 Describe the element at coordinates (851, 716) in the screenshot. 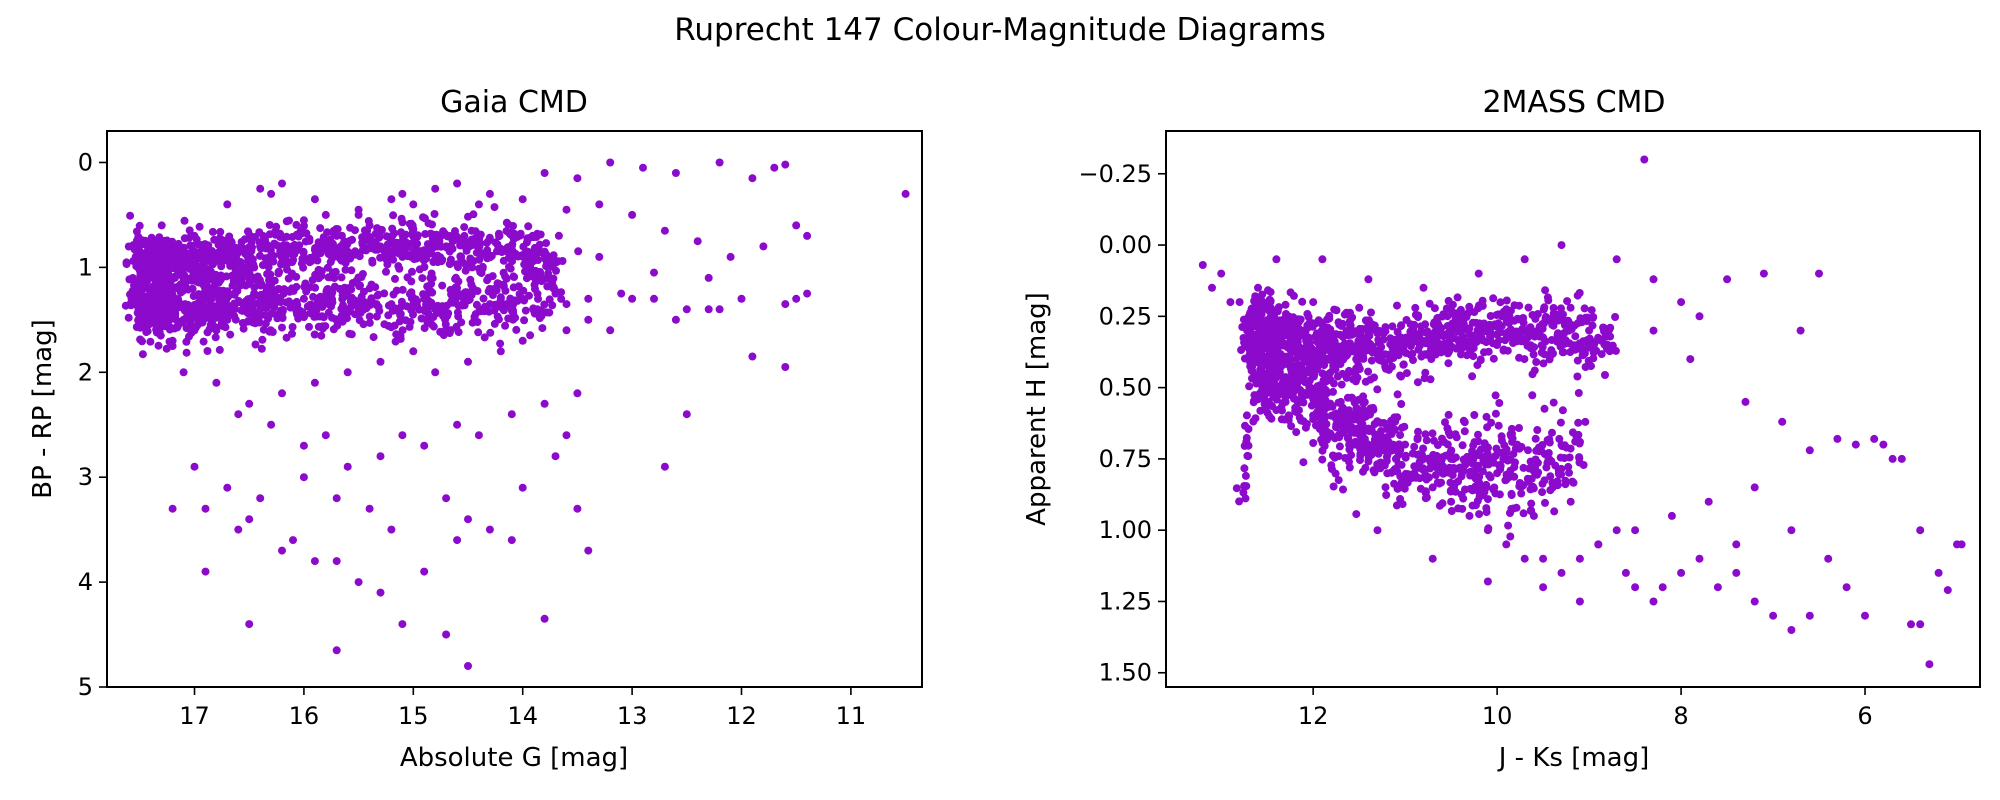

I see `gaia-cmd-x-tick-label: 11` at that location.